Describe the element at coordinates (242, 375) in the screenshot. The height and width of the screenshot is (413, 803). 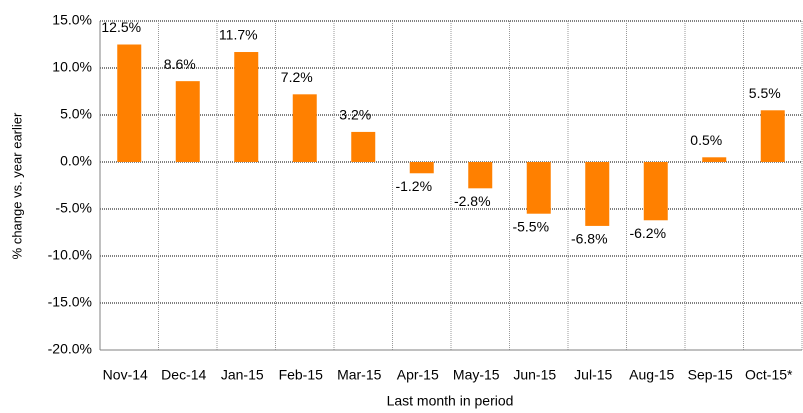
I see `x-tick-label: Jan-15` at that location.